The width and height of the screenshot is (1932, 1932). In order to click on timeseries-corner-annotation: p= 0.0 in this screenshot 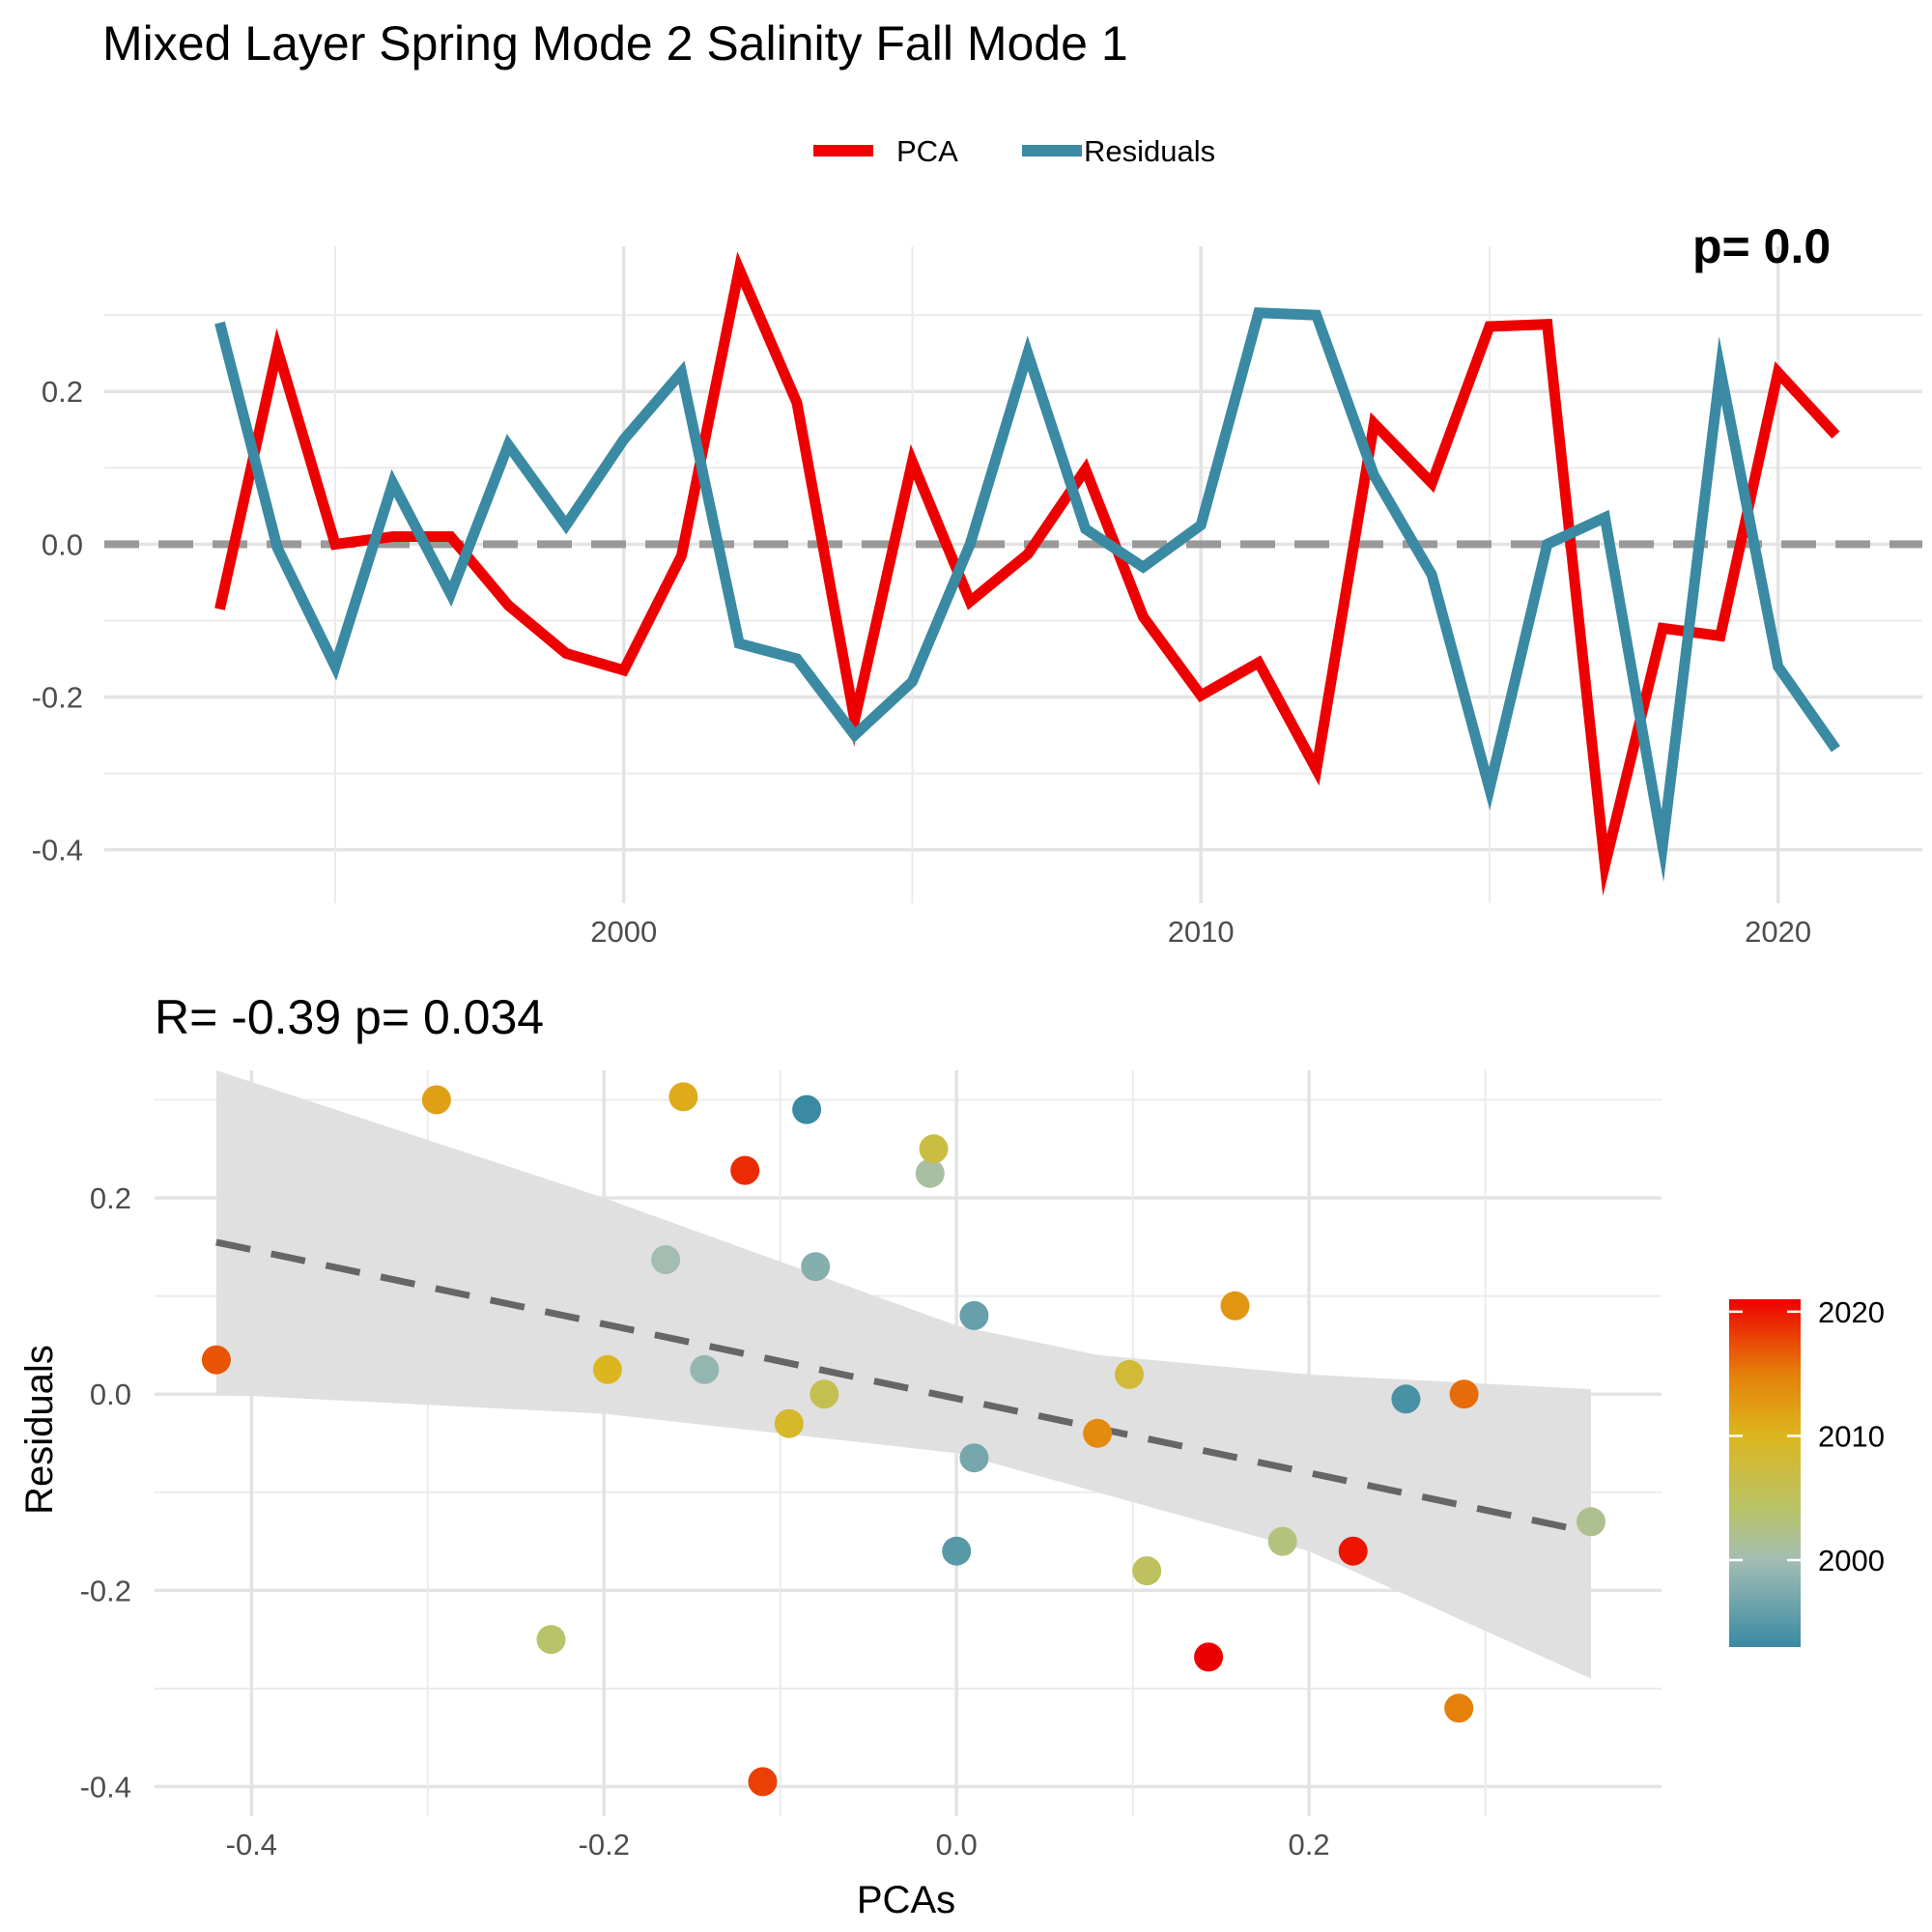, I will do `click(1761, 246)`.